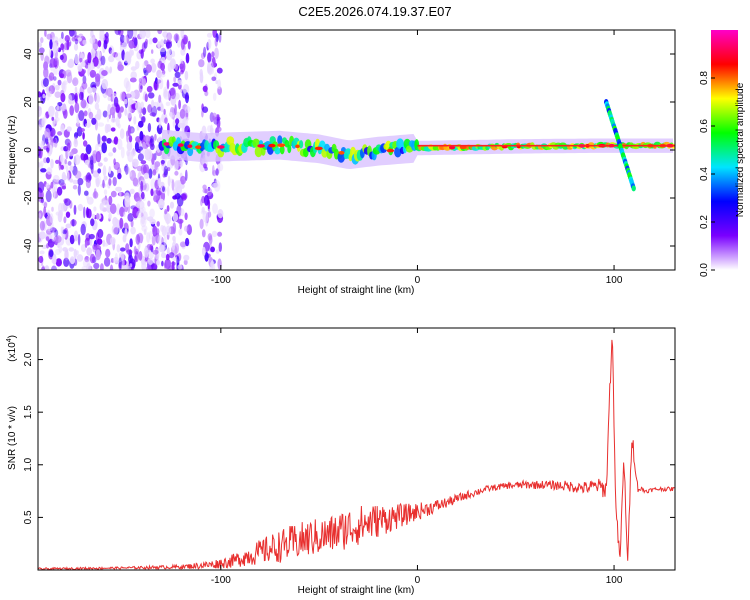 The image size is (750, 600). I want to click on noise-blobs, so click(131, 150).